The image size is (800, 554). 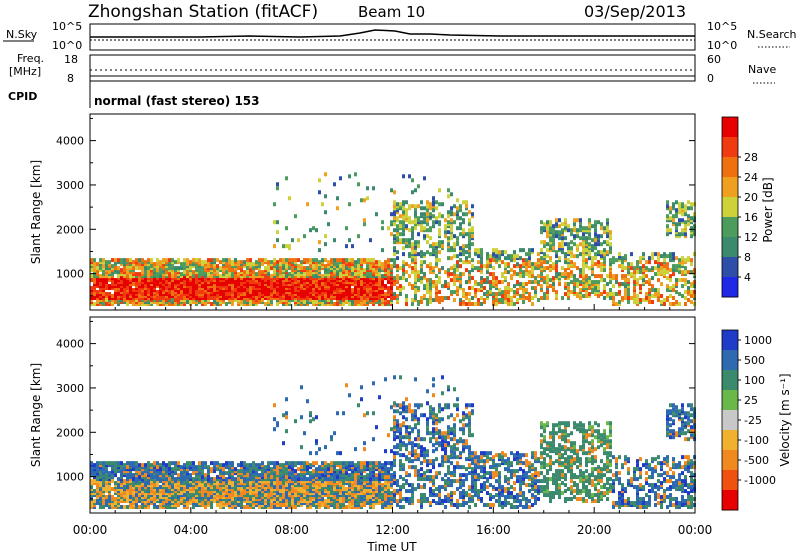 What do you see at coordinates (30, 58) in the screenshot?
I see `freq-left-label-1: Freq.` at bounding box center [30, 58].